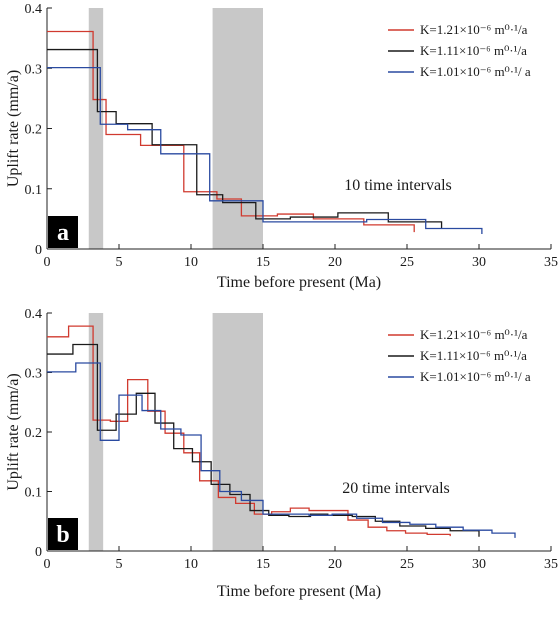 The width and height of the screenshot is (560, 641). Describe the element at coordinates (398, 185) in the screenshot. I see `intervals-annotation: 10 time intervals` at that location.